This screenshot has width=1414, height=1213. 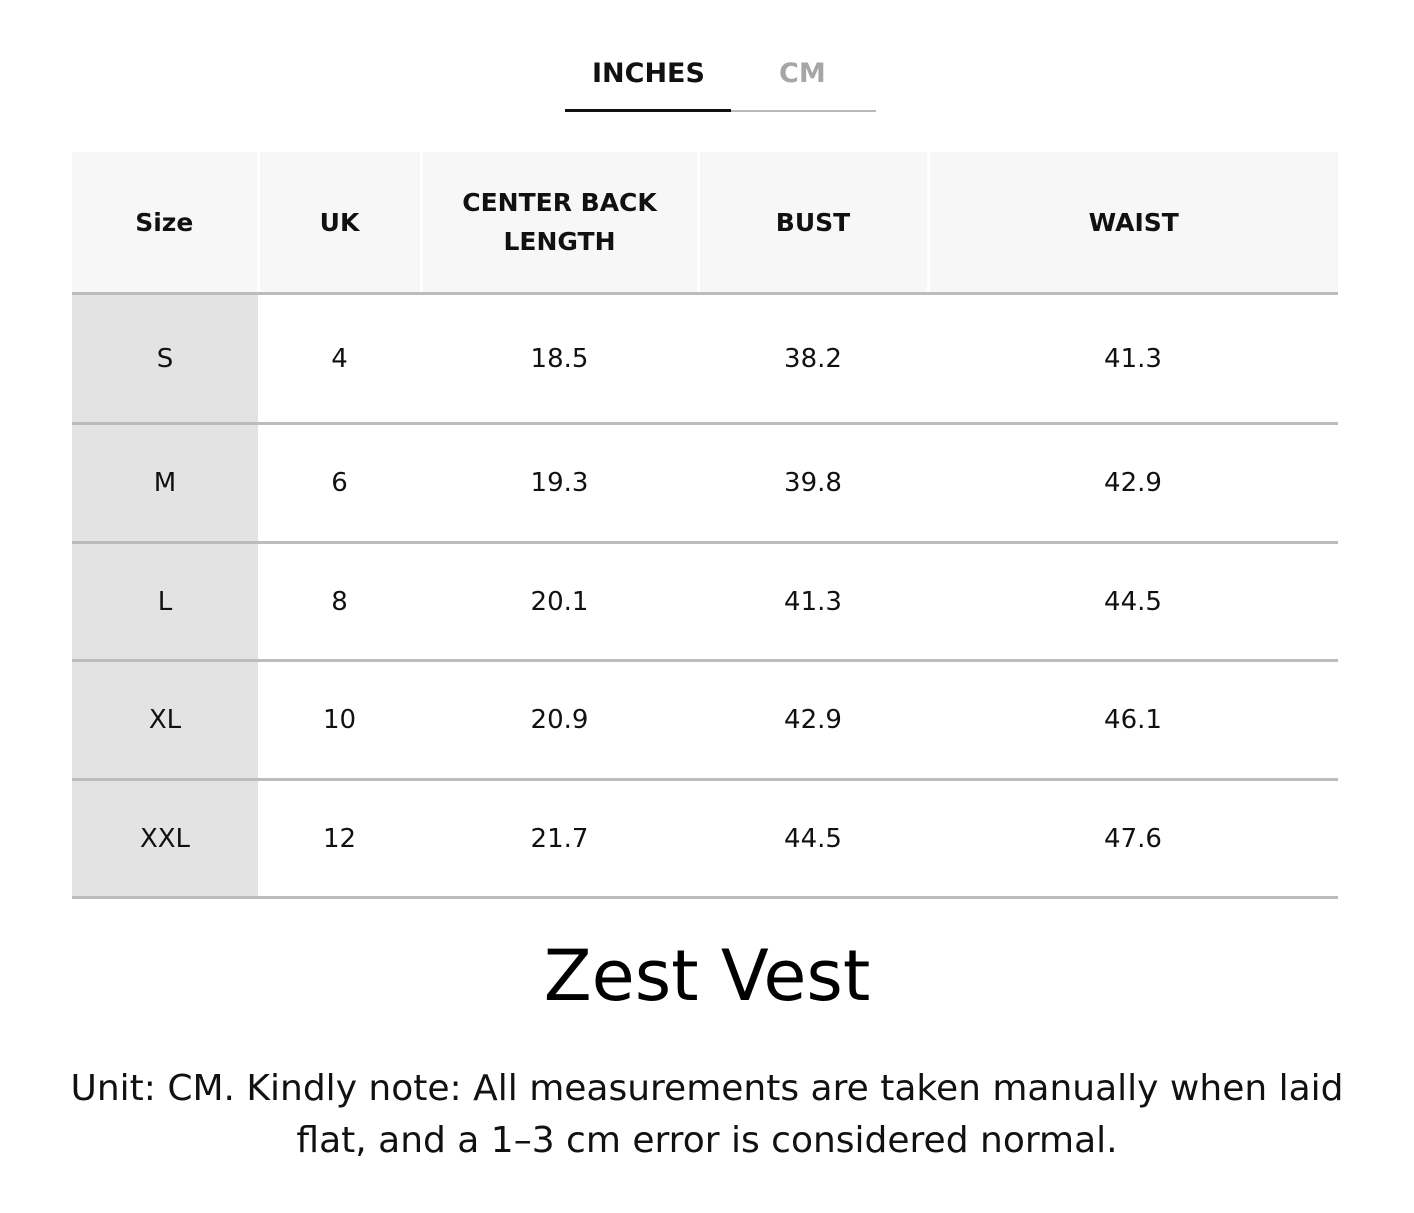 What do you see at coordinates (813, 359) in the screenshot?
I see `value-cell: 38.2` at bounding box center [813, 359].